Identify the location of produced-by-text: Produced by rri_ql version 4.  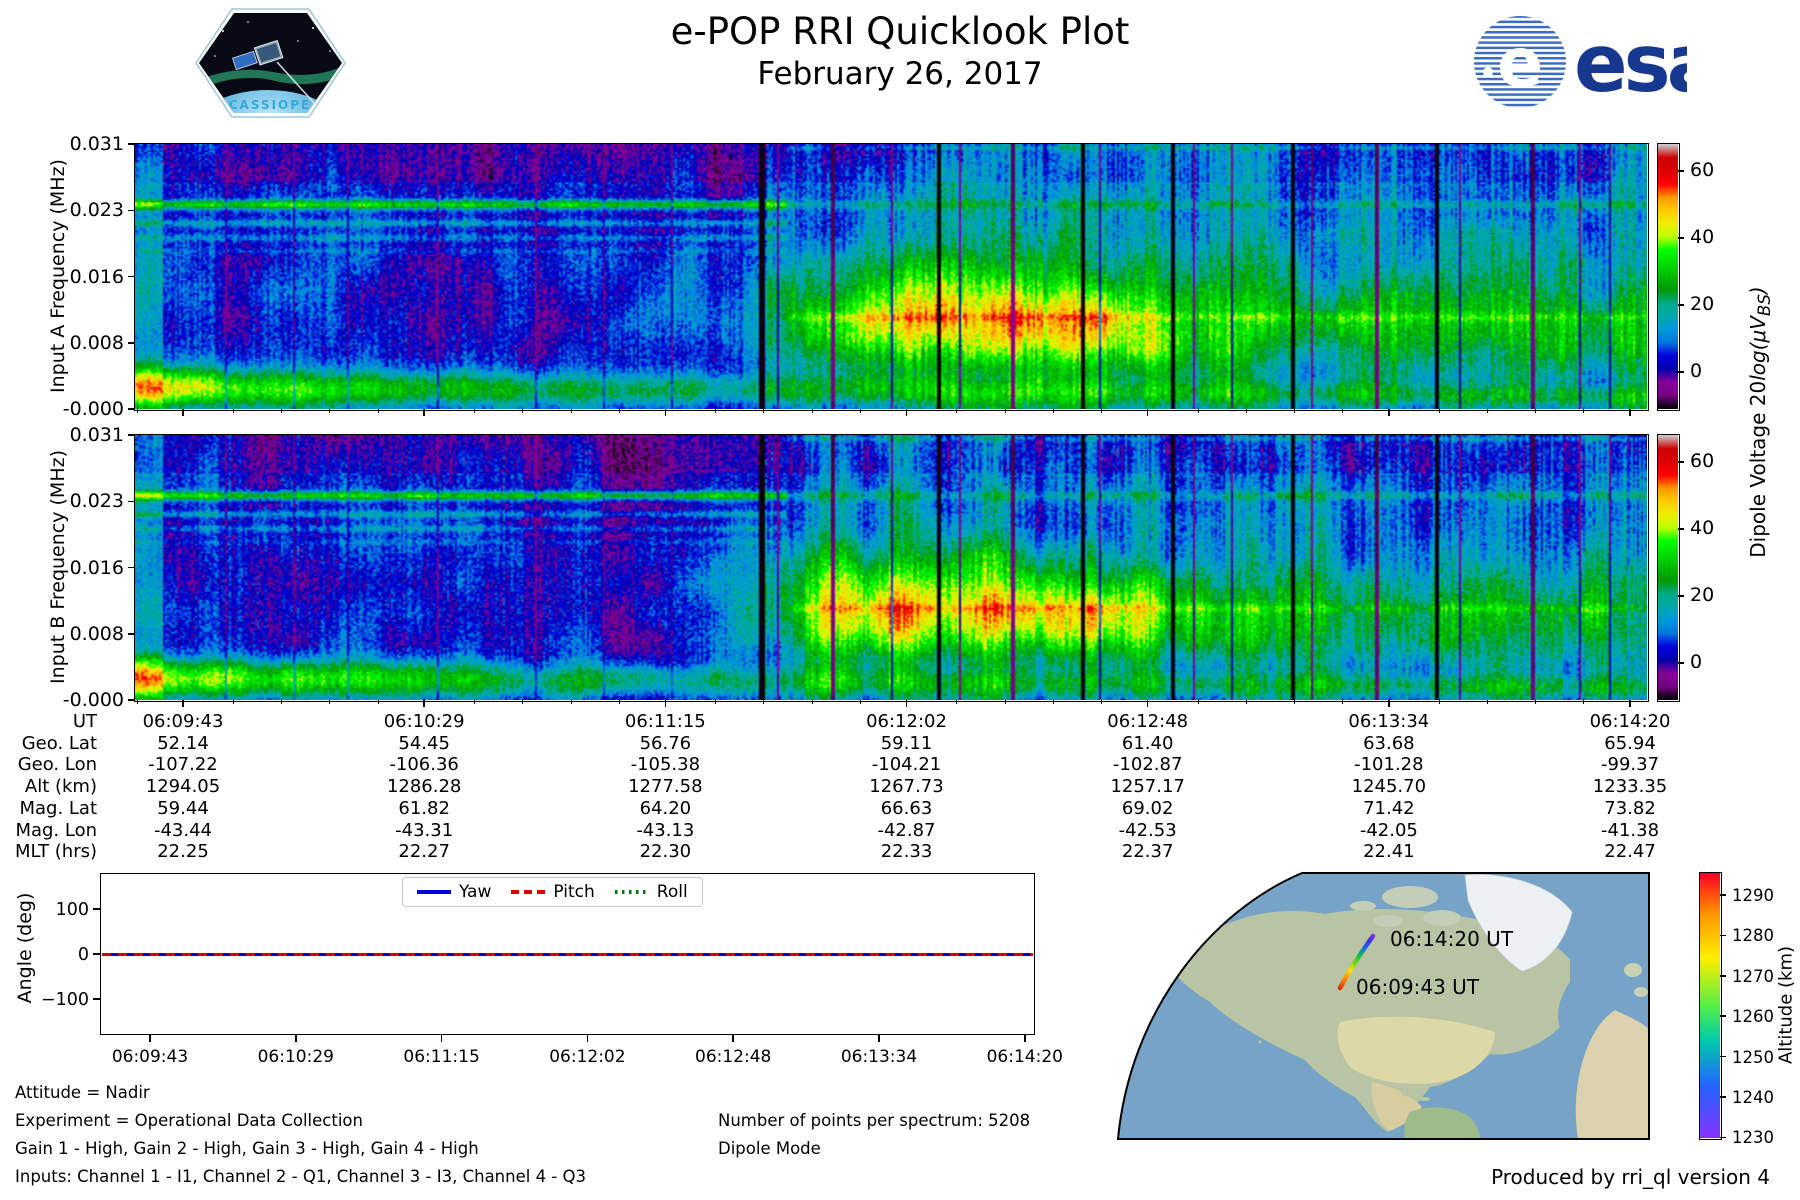
(1630, 1177).